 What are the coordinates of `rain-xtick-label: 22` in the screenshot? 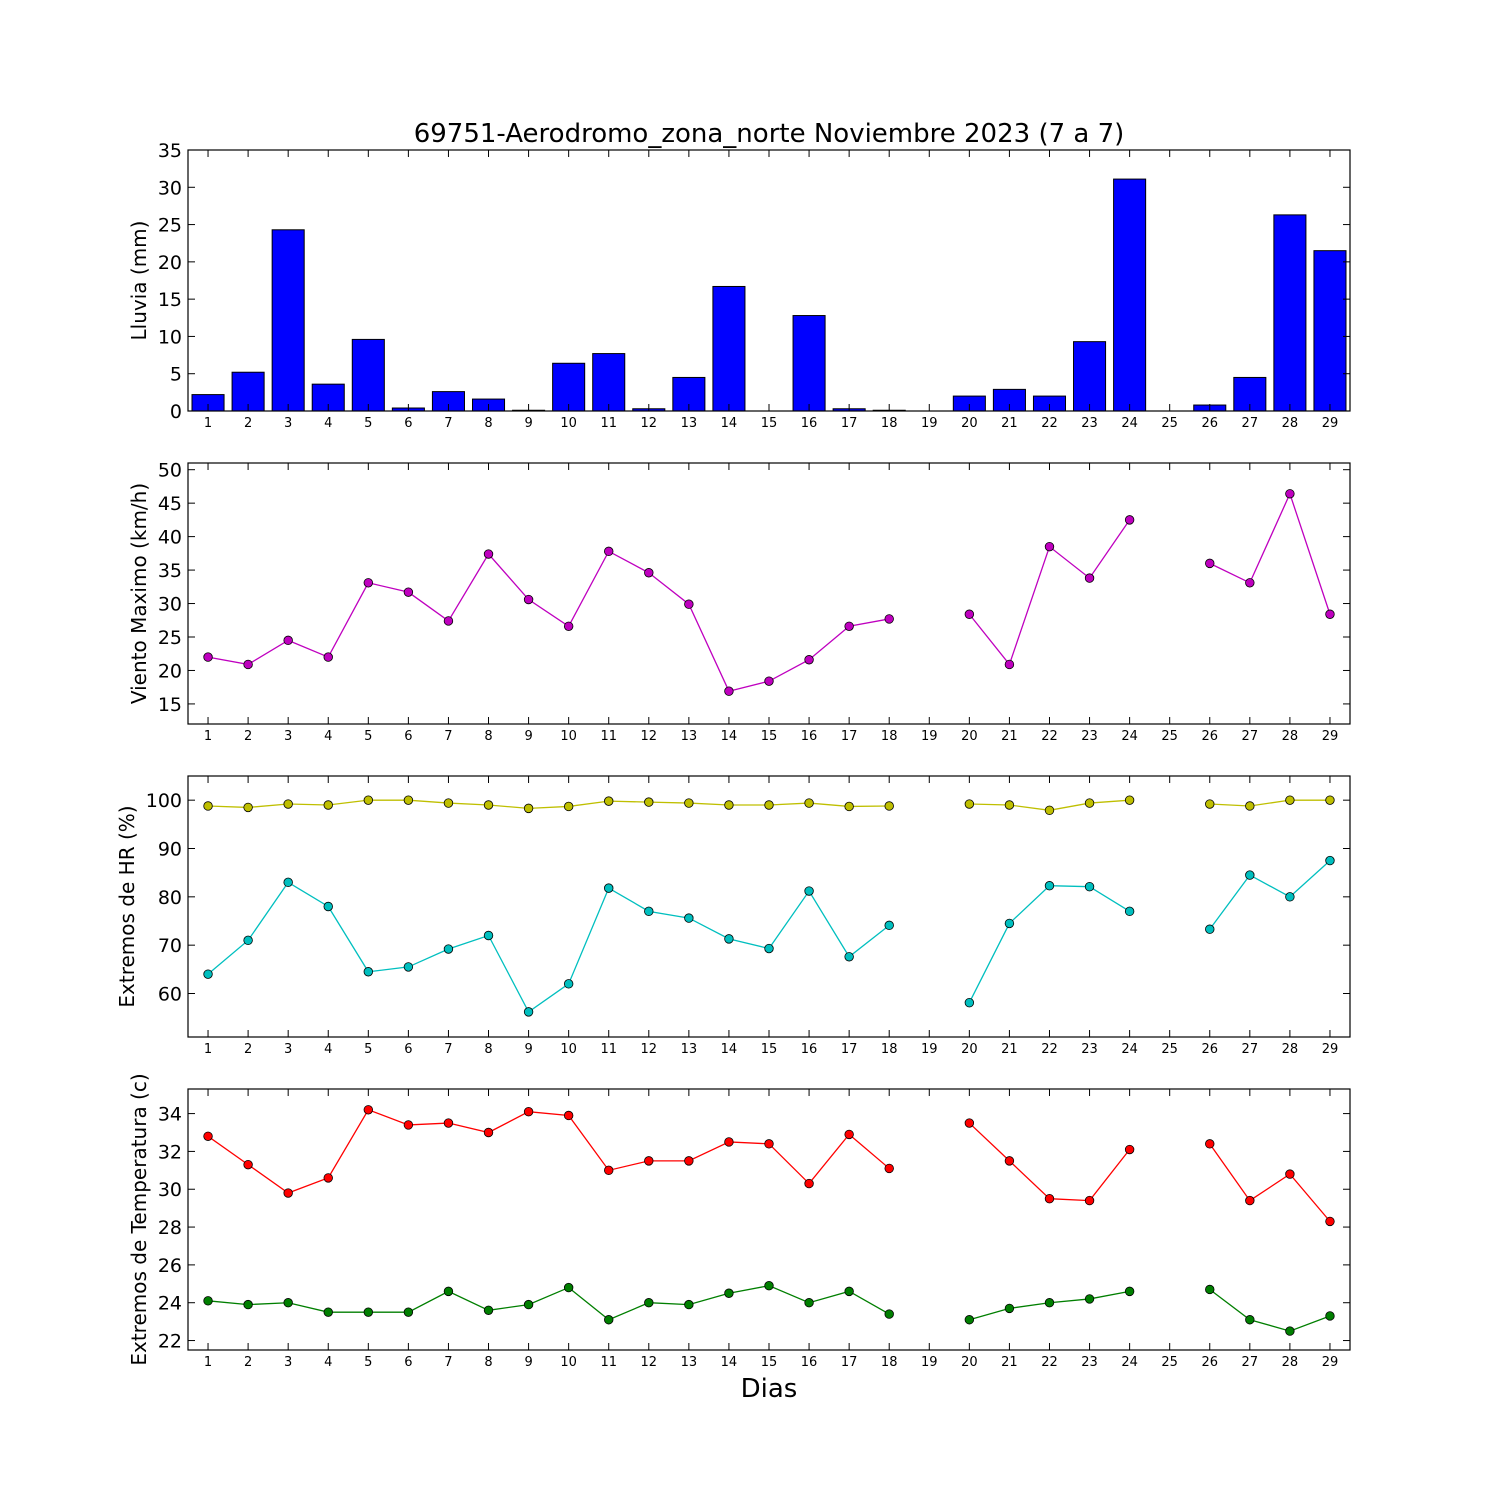 It's located at (1049, 423).